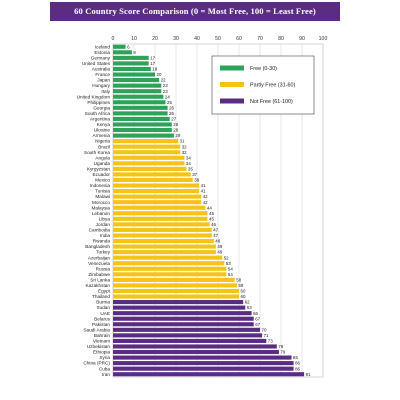 The height and width of the screenshot is (400, 400). What do you see at coordinates (103, 268) in the screenshot?
I see `category-label: Russia` at bounding box center [103, 268].